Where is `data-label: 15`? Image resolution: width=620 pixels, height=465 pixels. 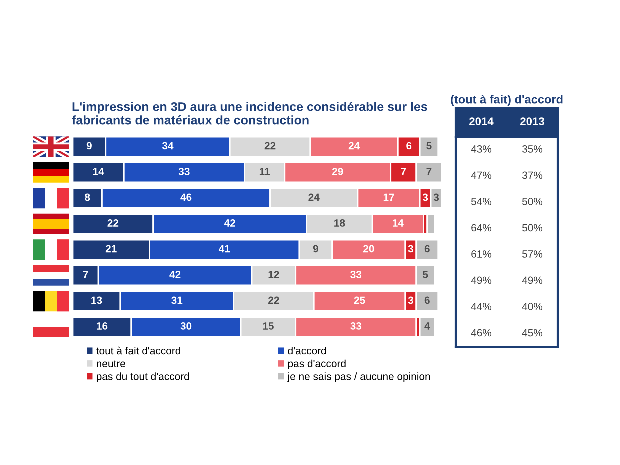 data-label: 15 is located at coordinates (268, 326).